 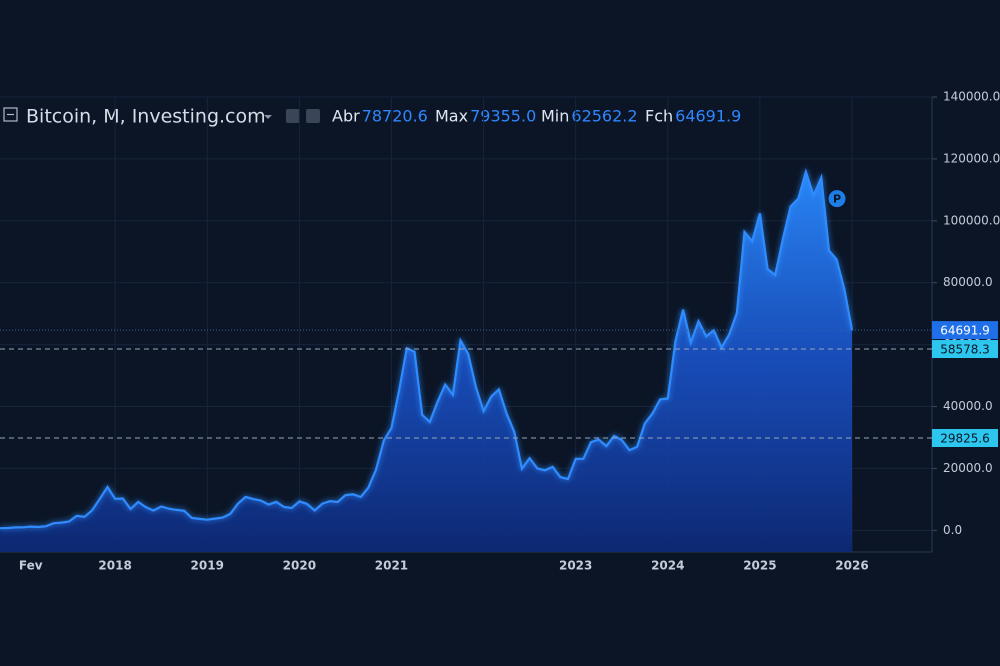 What do you see at coordinates (968, 282) in the screenshot?
I see `y-tick-label: 80000.0` at bounding box center [968, 282].